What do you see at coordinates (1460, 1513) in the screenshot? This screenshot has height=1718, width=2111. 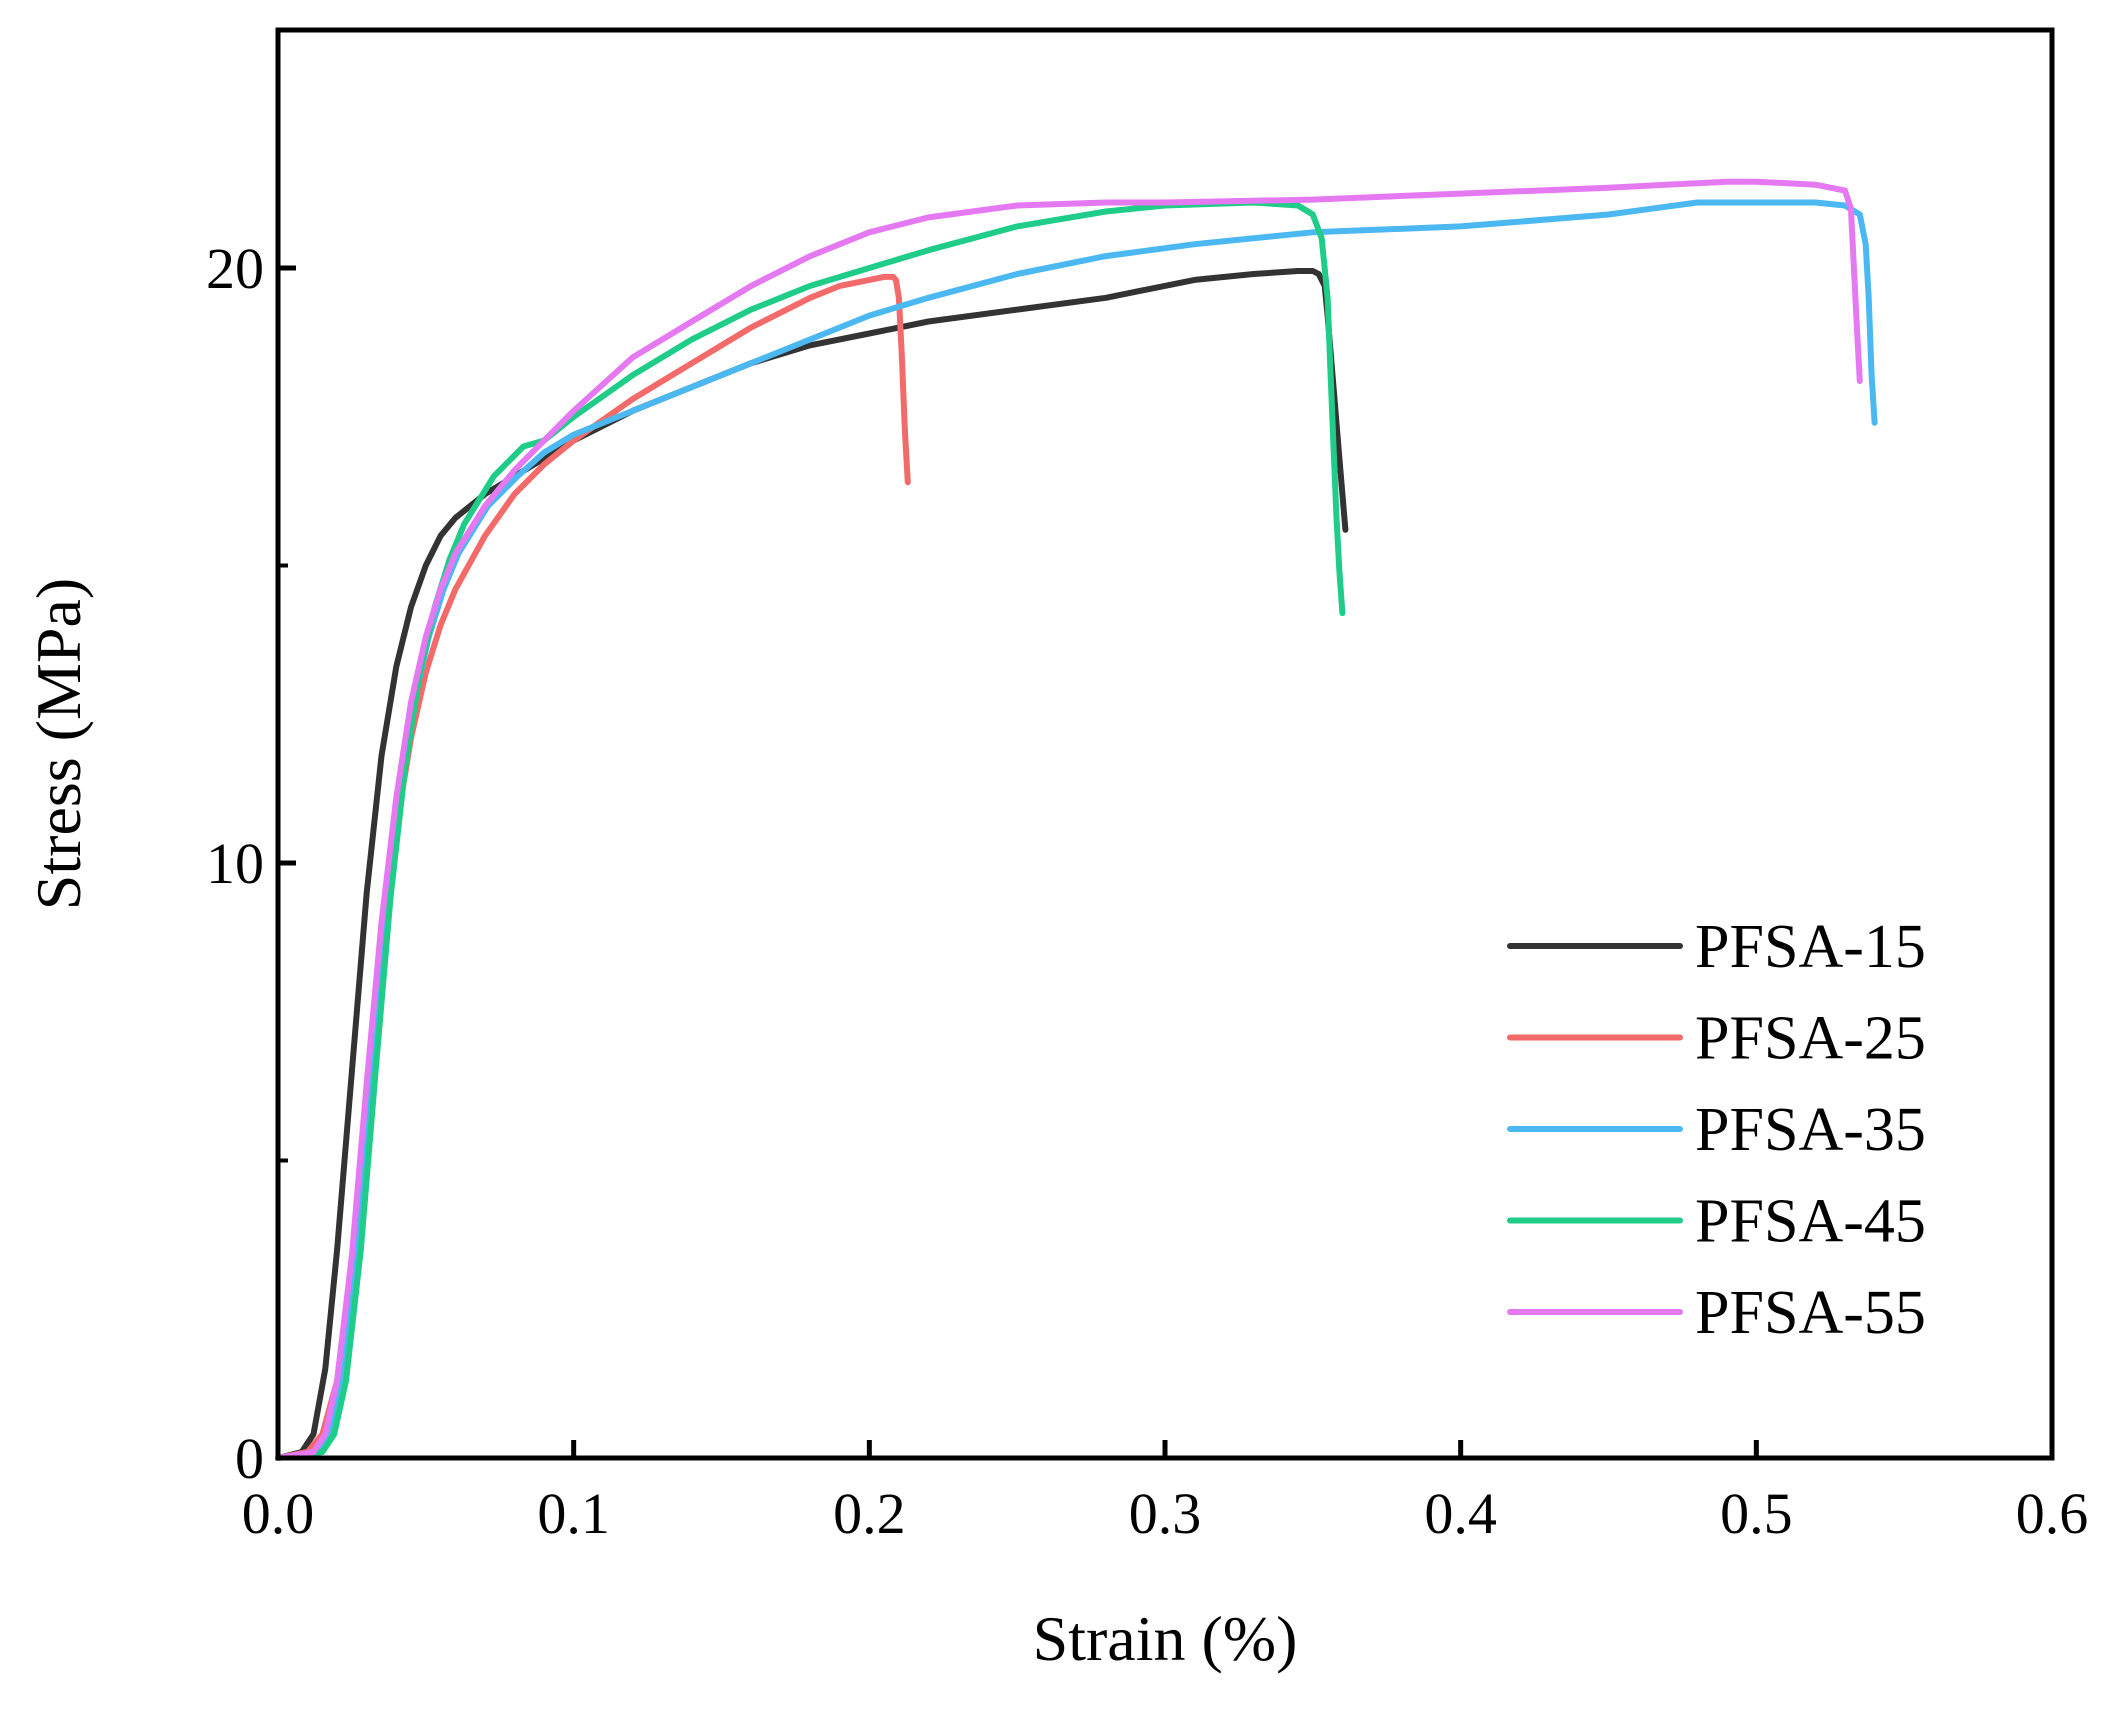 I see `x-tick-label: 0.4` at bounding box center [1460, 1513].